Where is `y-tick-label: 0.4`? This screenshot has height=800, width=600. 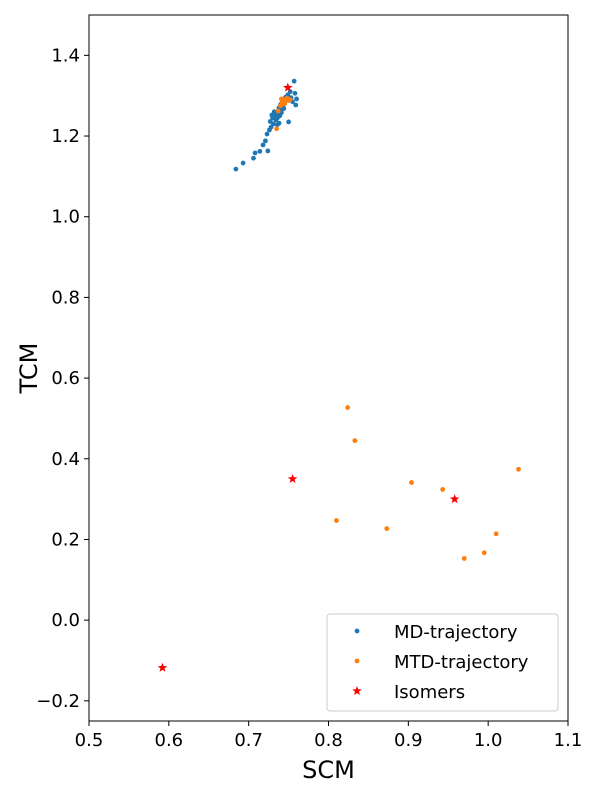
y-tick-label: 0.4 is located at coordinates (65, 459).